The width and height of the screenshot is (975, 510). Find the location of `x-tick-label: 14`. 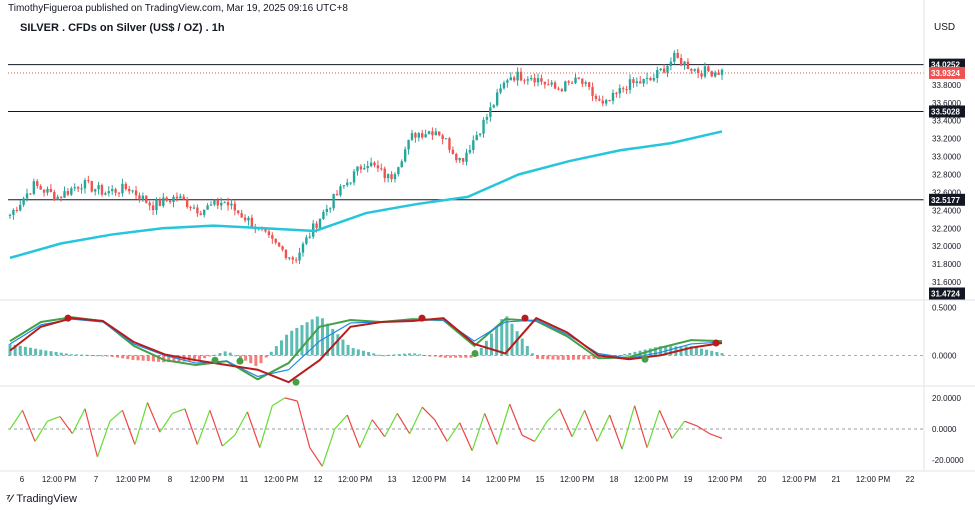

x-tick-label: 14 is located at coordinates (466, 479).